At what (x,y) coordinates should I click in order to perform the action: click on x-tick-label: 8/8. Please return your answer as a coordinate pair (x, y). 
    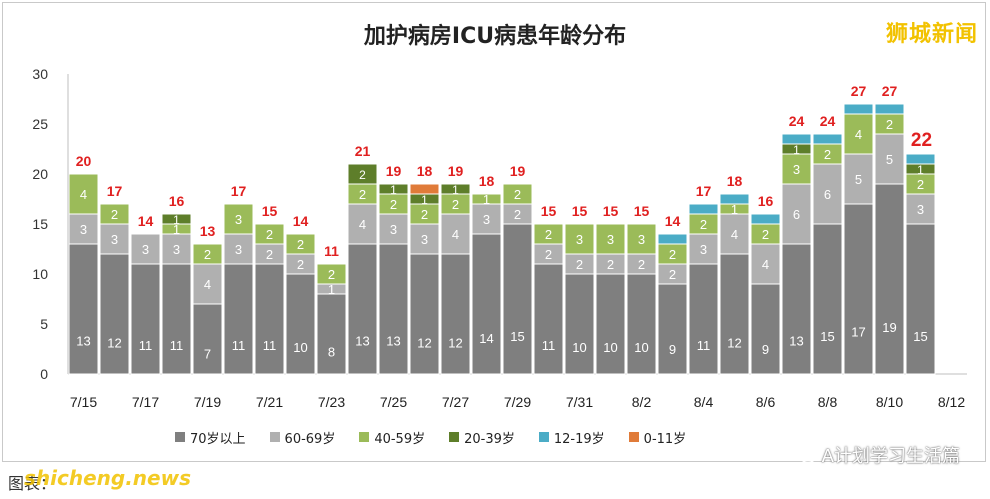
    Looking at the image, I should click on (828, 402).